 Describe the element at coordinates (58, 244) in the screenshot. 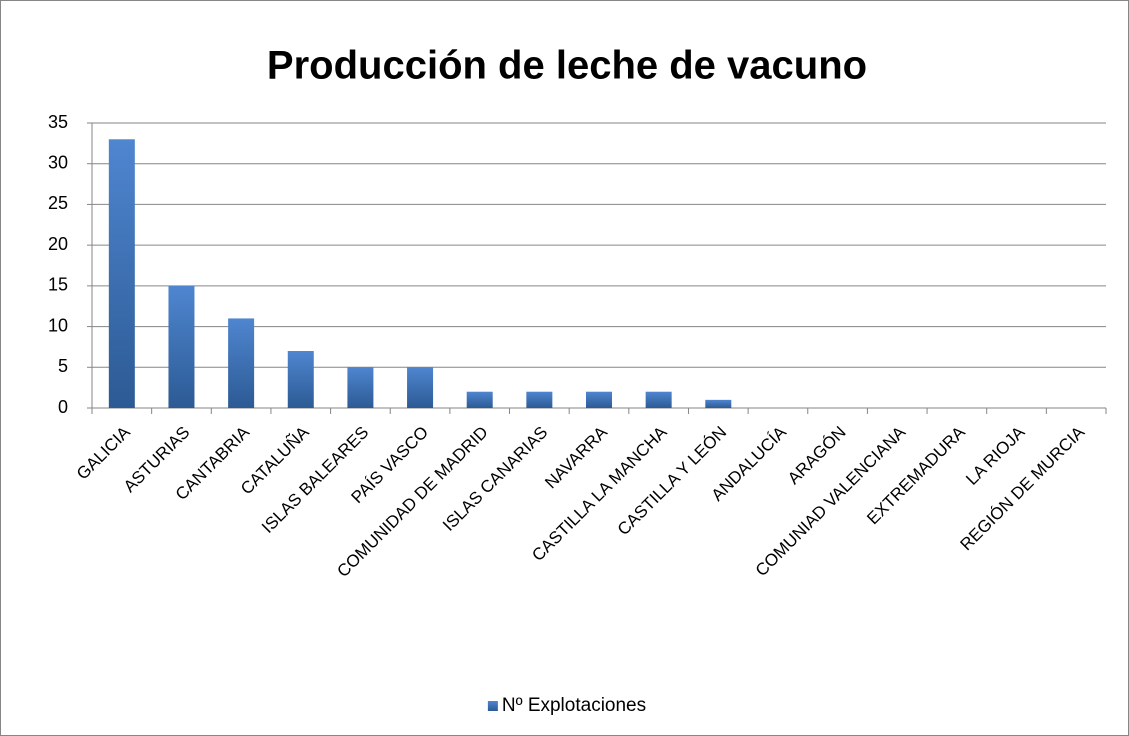

I see `y-tick-label: 20` at that location.